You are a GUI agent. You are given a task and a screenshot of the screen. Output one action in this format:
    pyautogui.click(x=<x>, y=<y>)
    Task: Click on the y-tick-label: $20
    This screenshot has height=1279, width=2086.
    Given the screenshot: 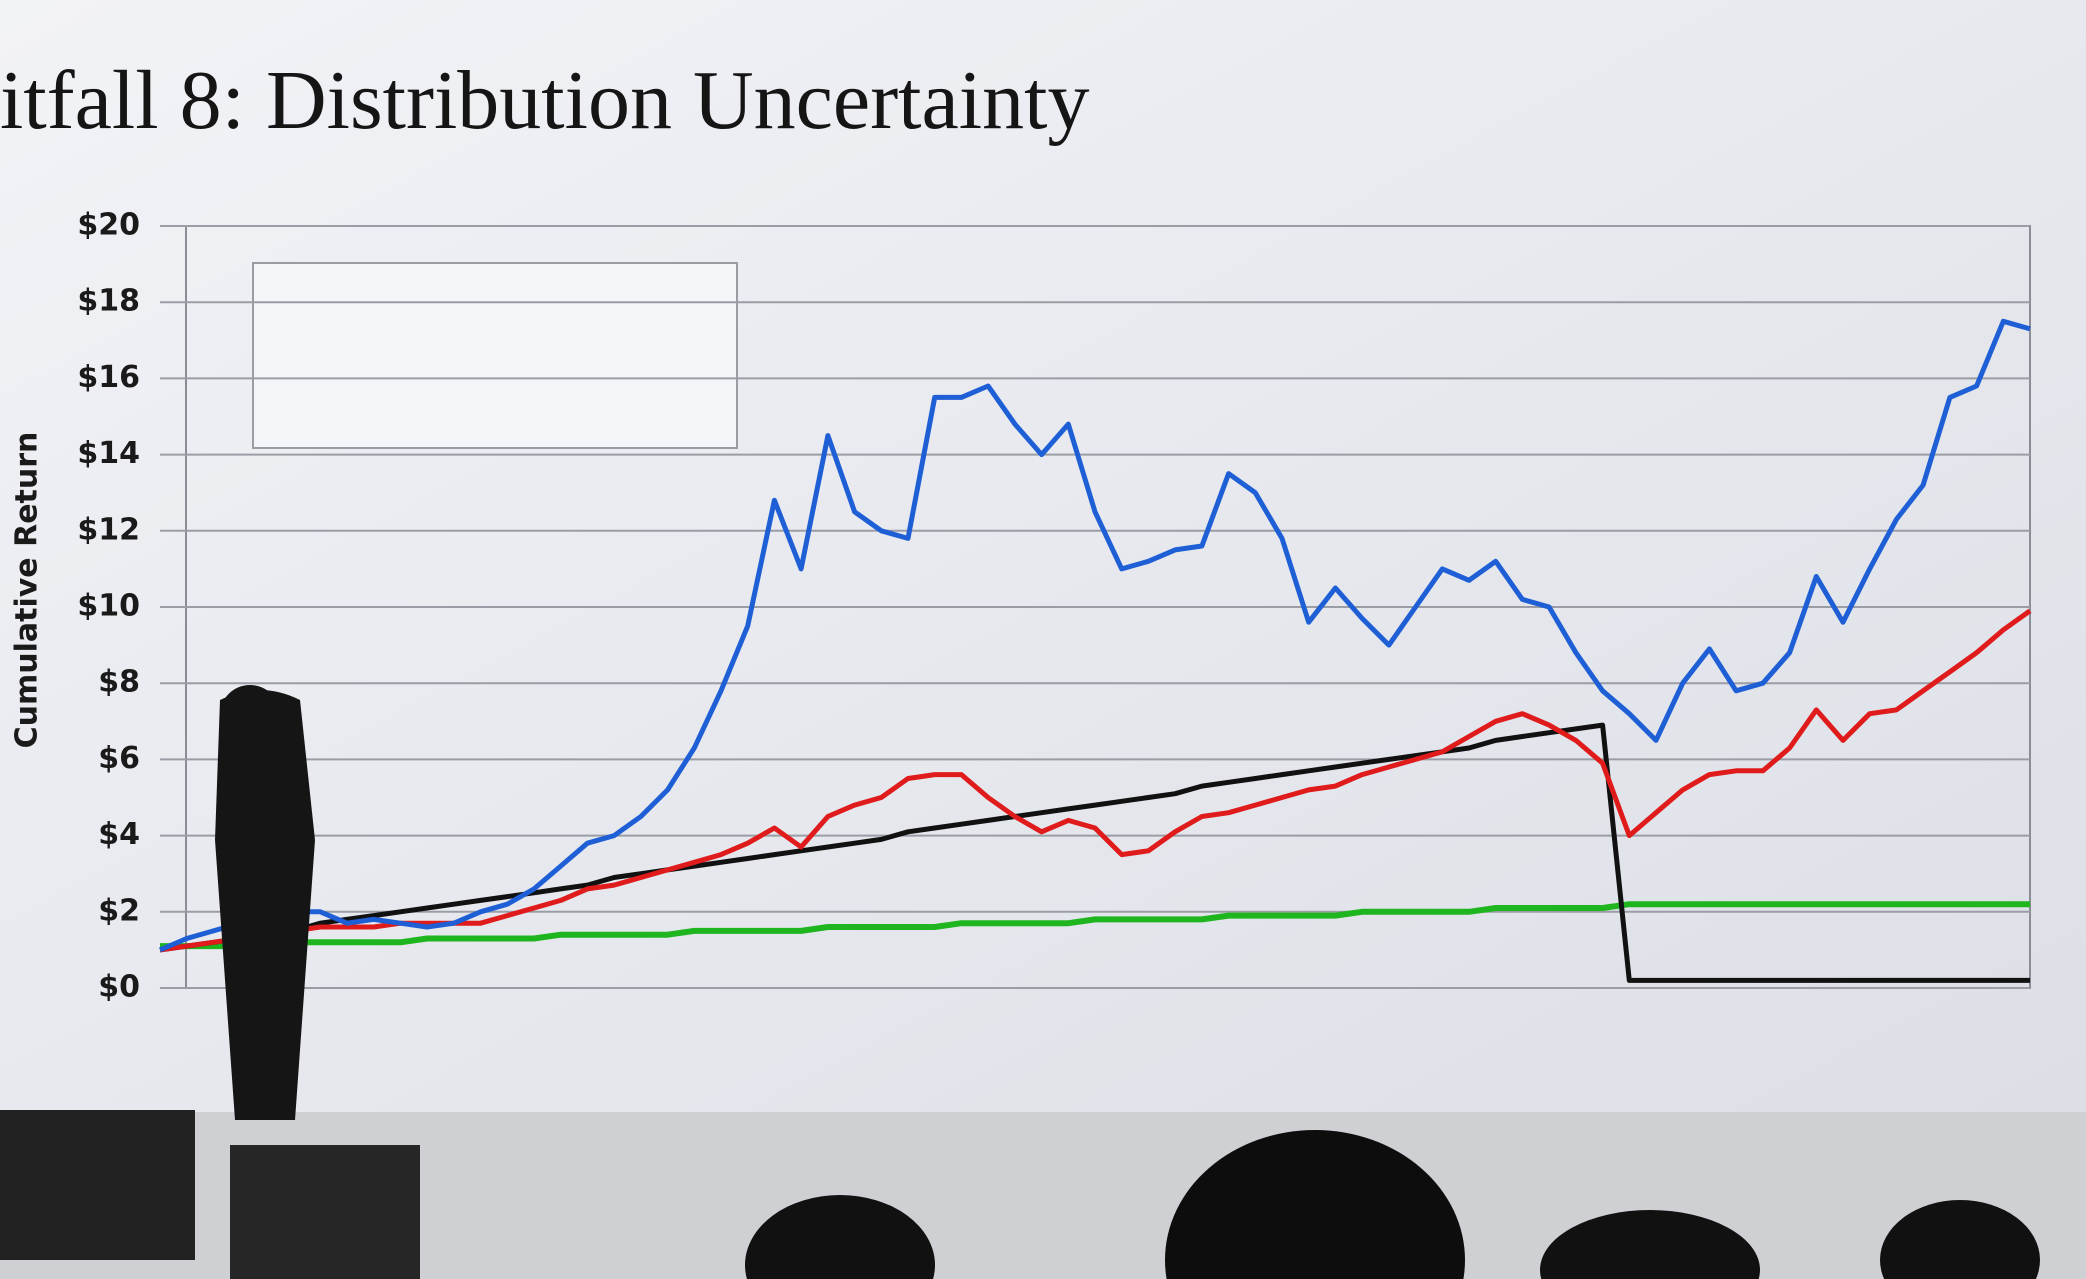 What is the action you would take?
    pyautogui.click(x=108, y=225)
    